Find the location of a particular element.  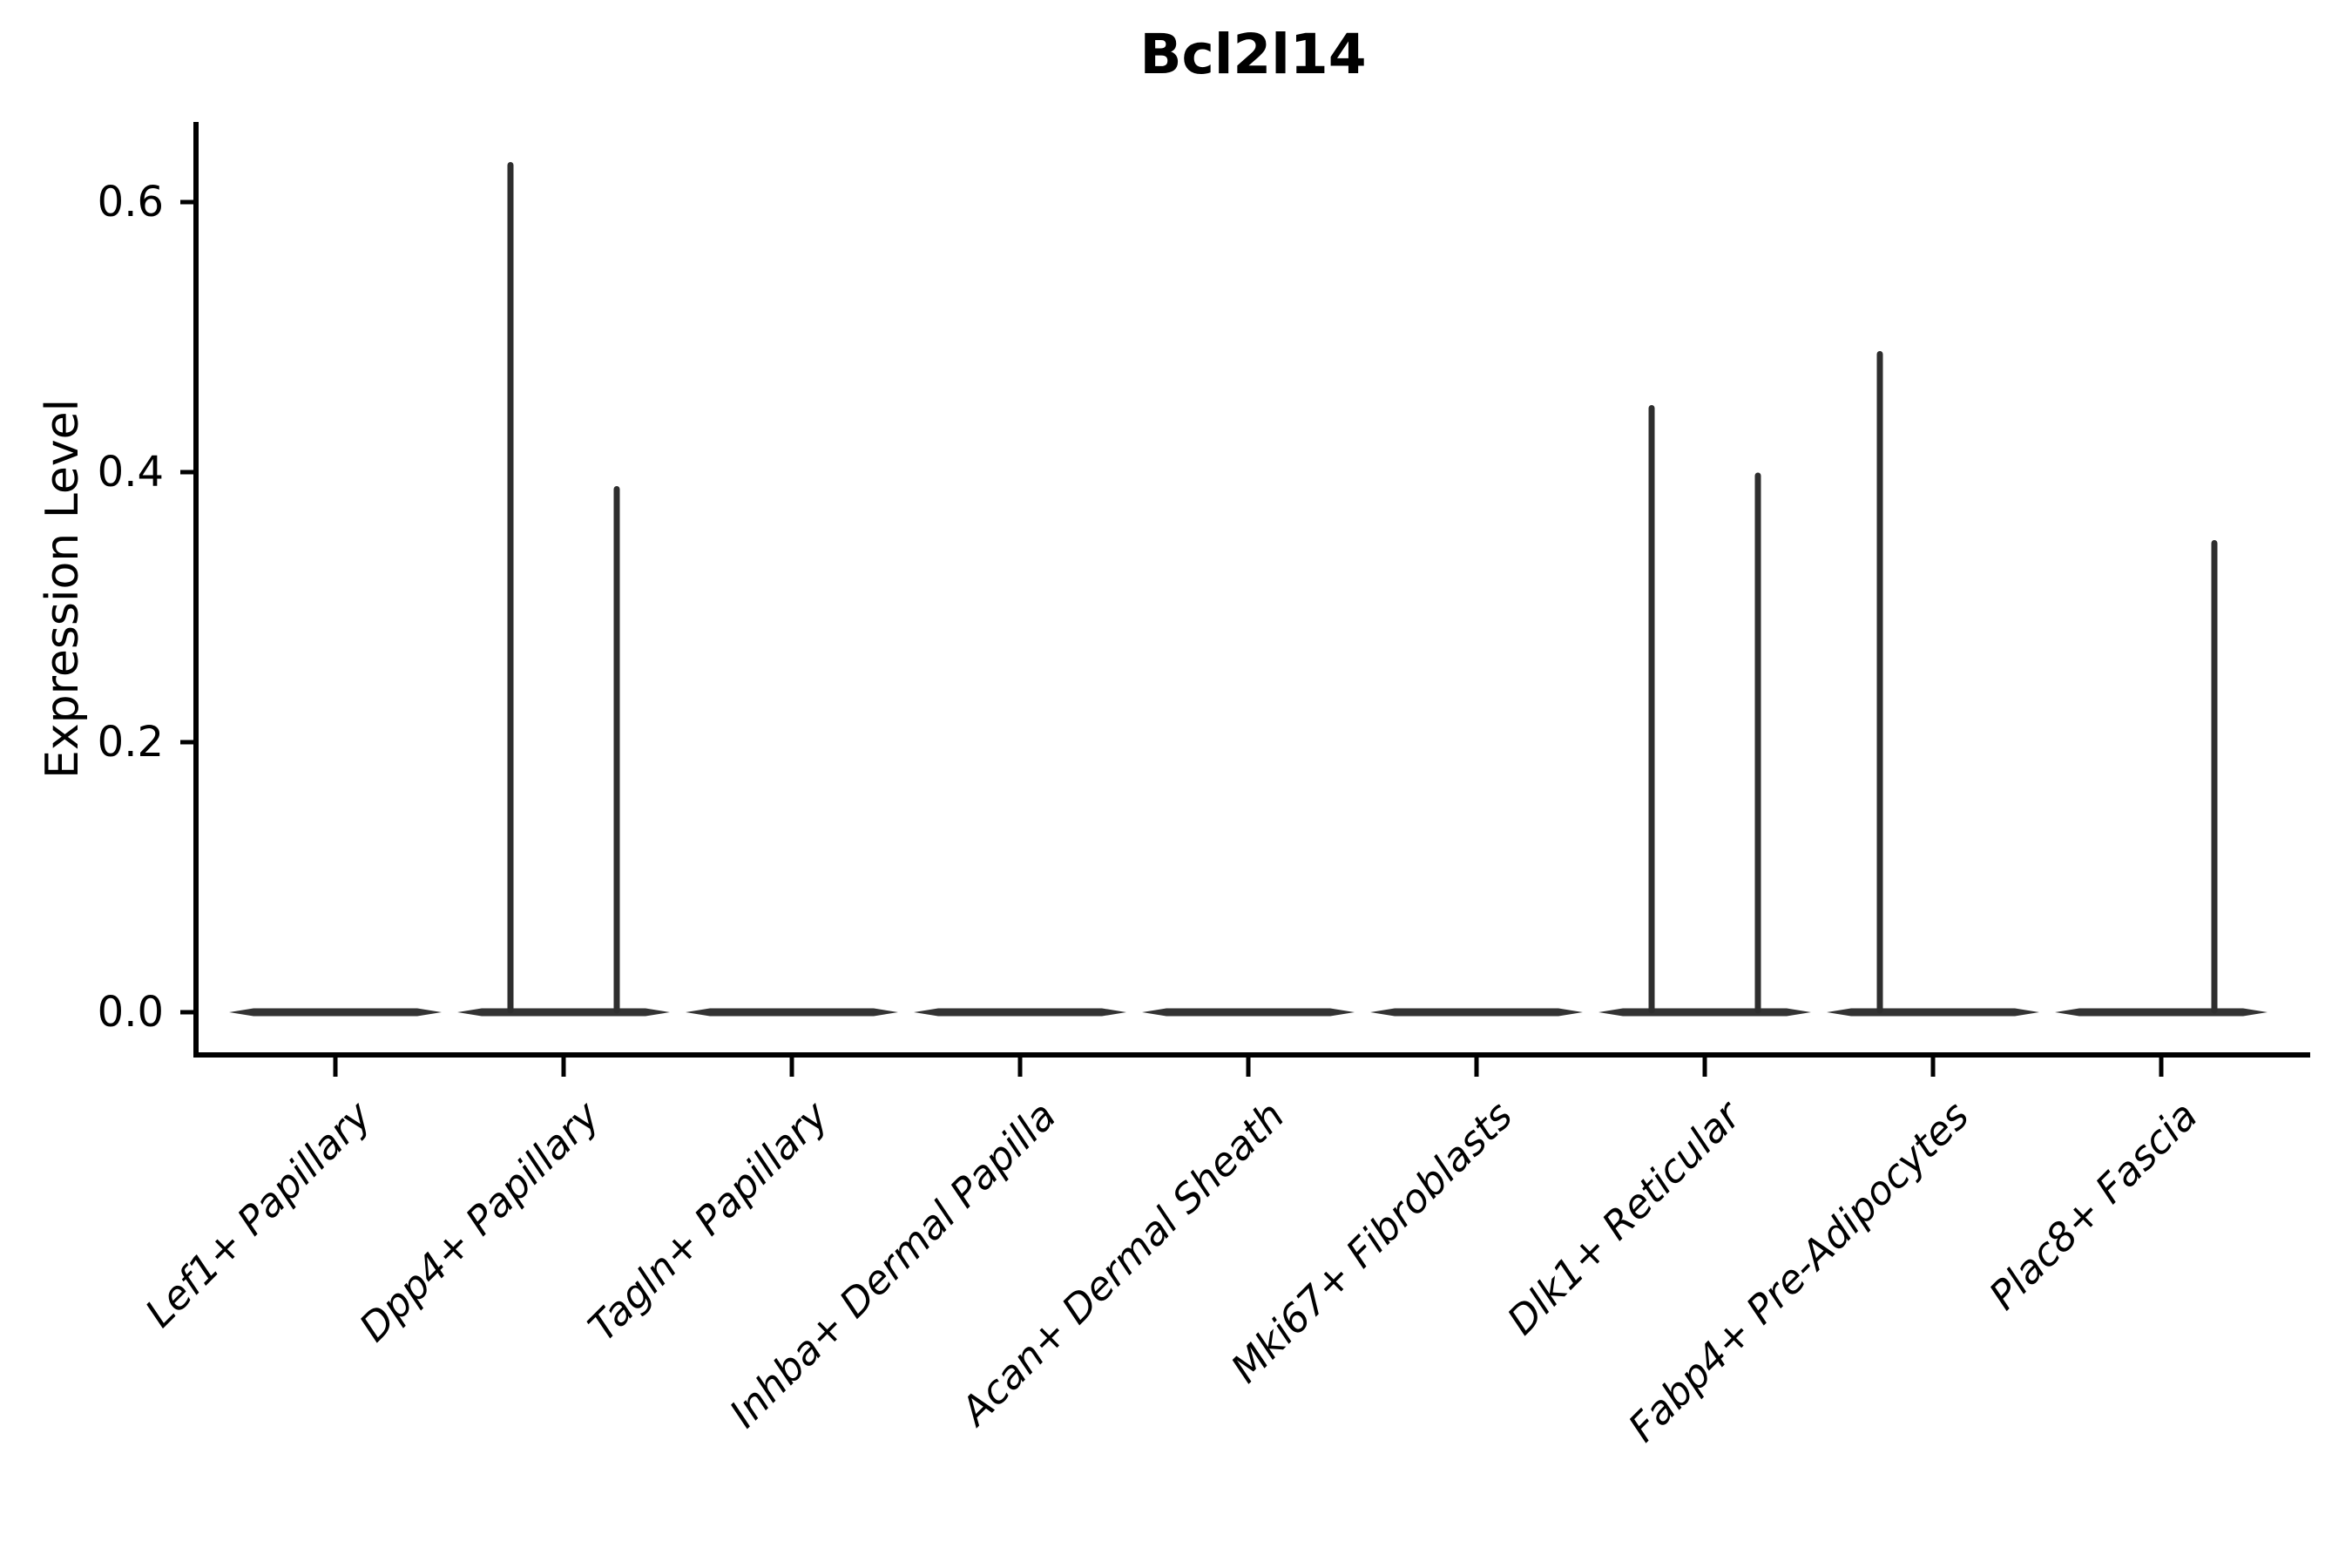

chart-title: Bcl2l14 is located at coordinates (1253, 54).